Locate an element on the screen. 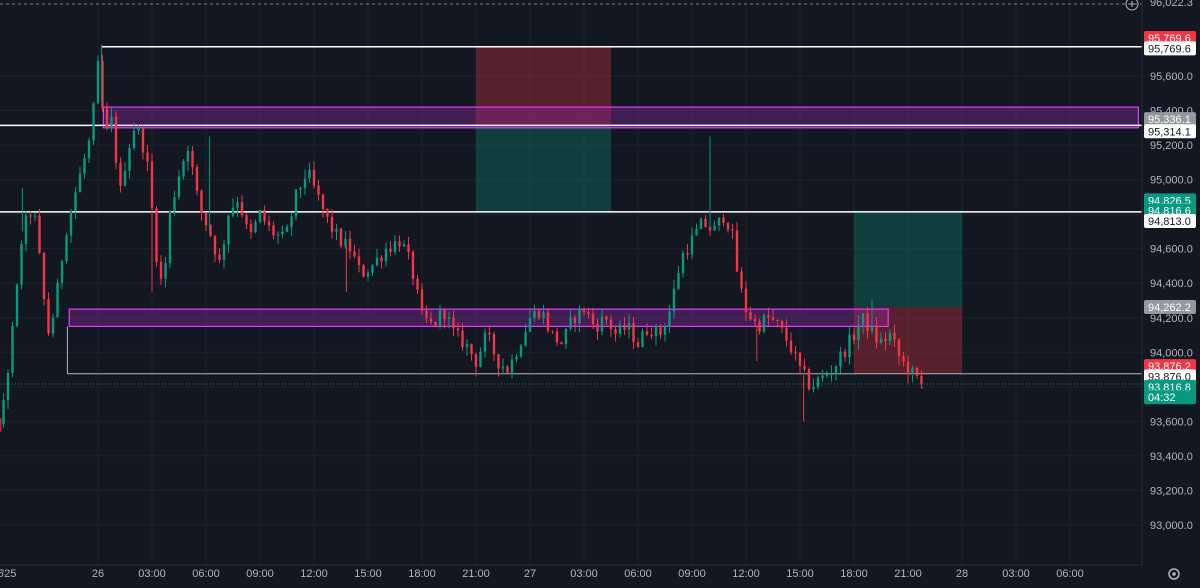 The height and width of the screenshot is (588, 1200). price-tag-label: 94,813.0 is located at coordinates (1169, 222).